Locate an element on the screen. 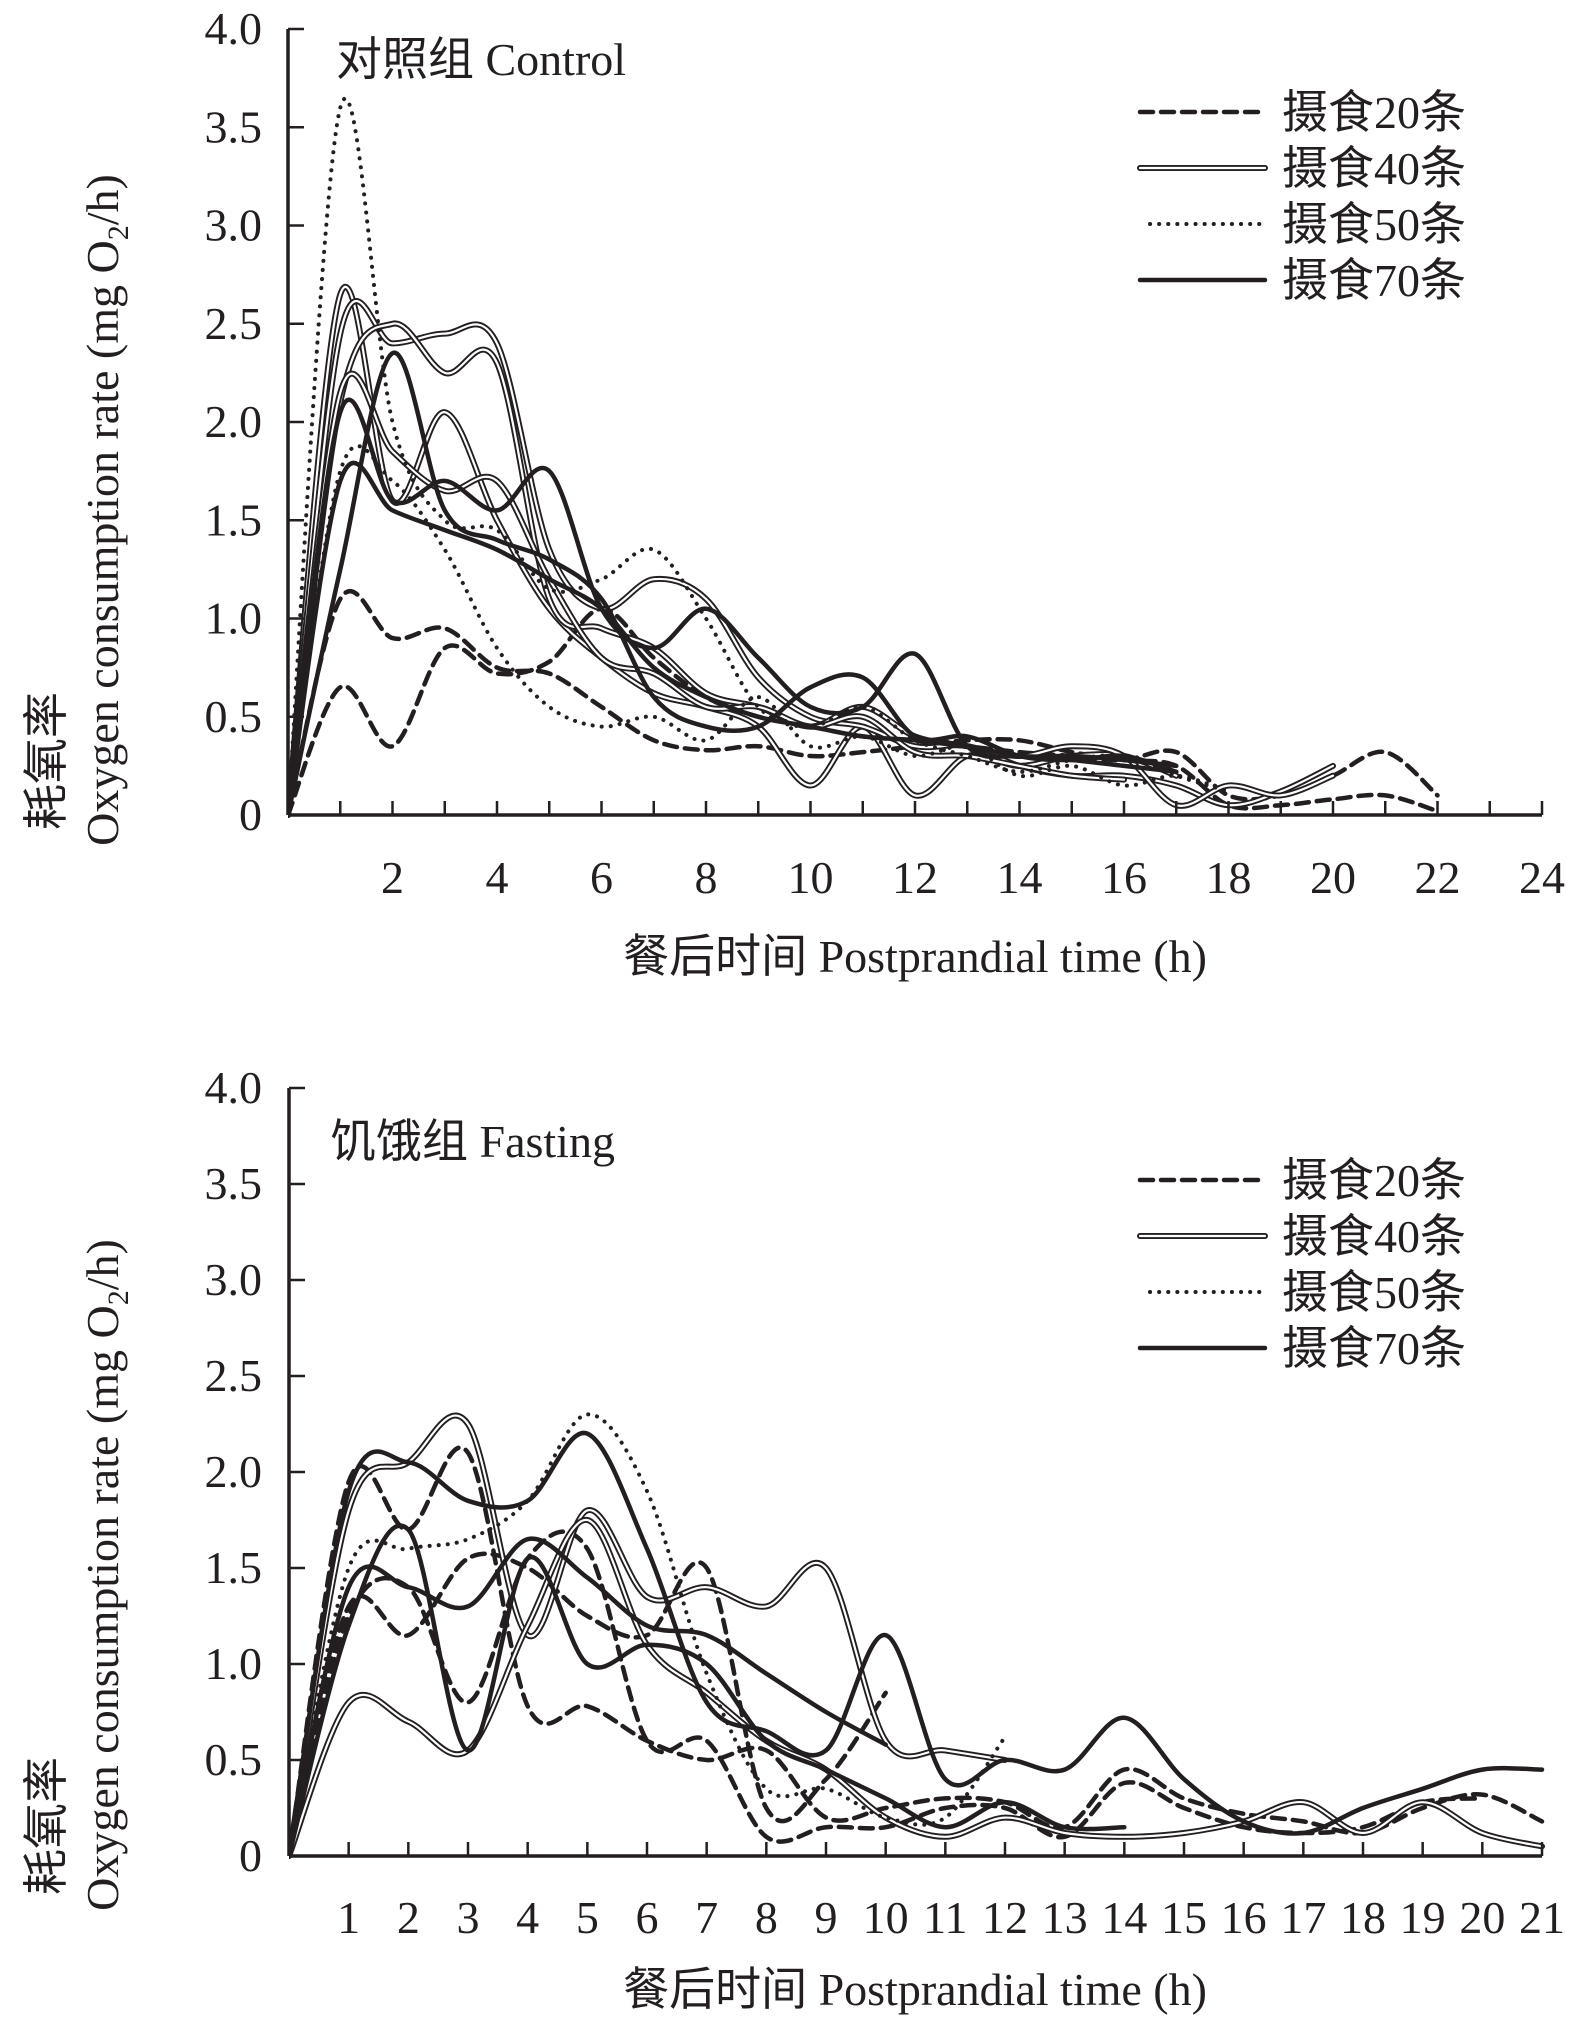 Image resolution: width=1575 pixels, height=2020 pixels. x-tick-label: 1 is located at coordinates (348, 1917).